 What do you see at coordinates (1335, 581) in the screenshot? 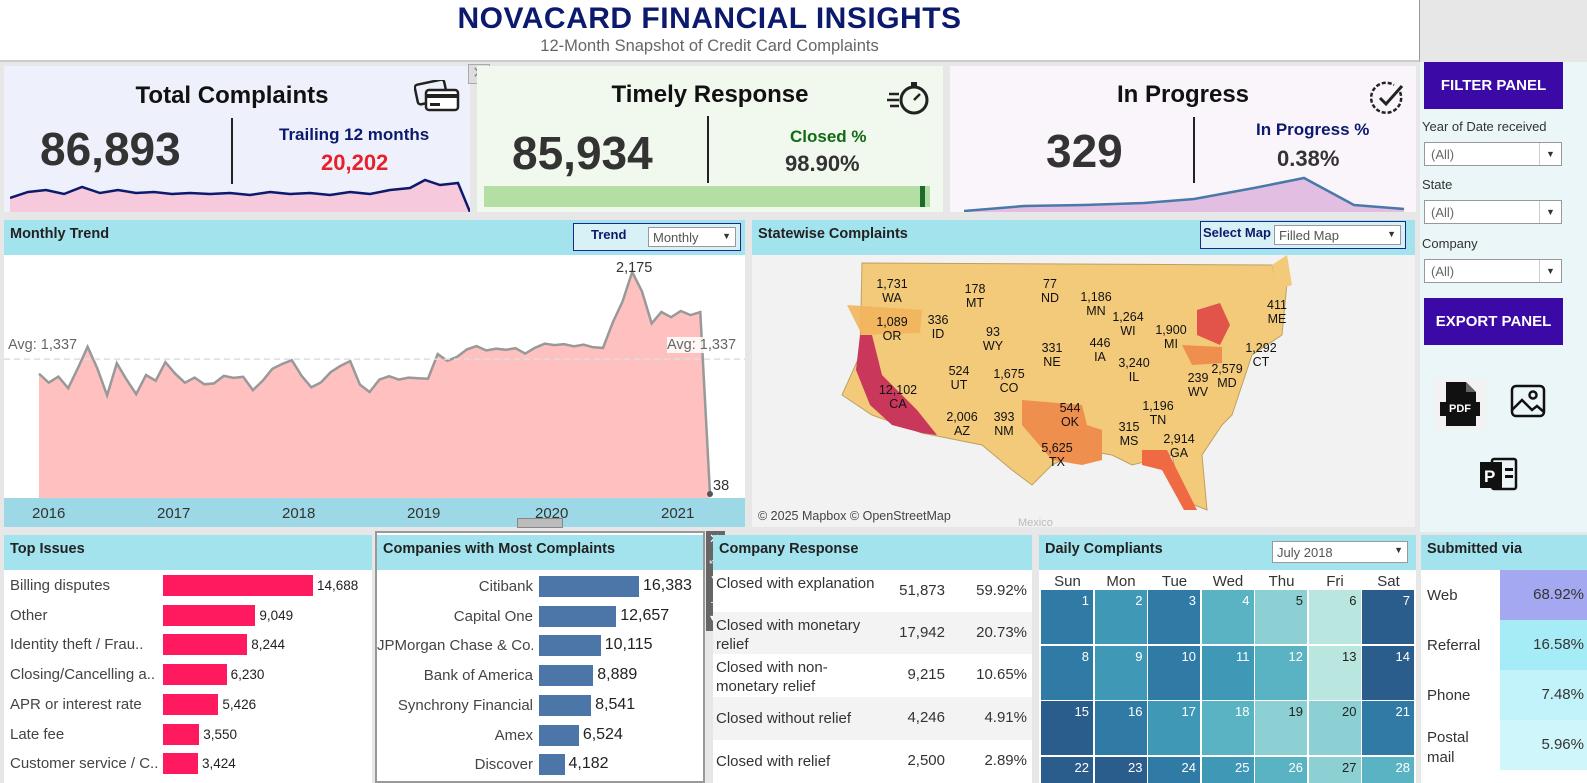
I see `day-header: Fri` at bounding box center [1335, 581].